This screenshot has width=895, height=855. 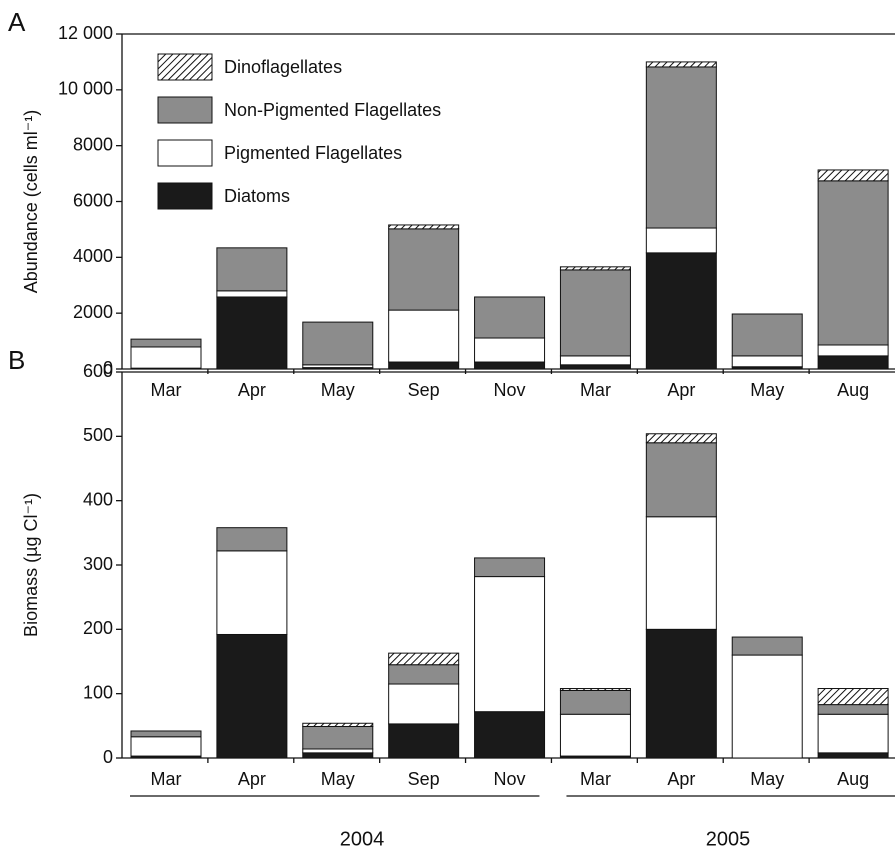 What do you see at coordinates (85, 89) in the screenshot?
I see `y-tick-label: 10 000` at bounding box center [85, 89].